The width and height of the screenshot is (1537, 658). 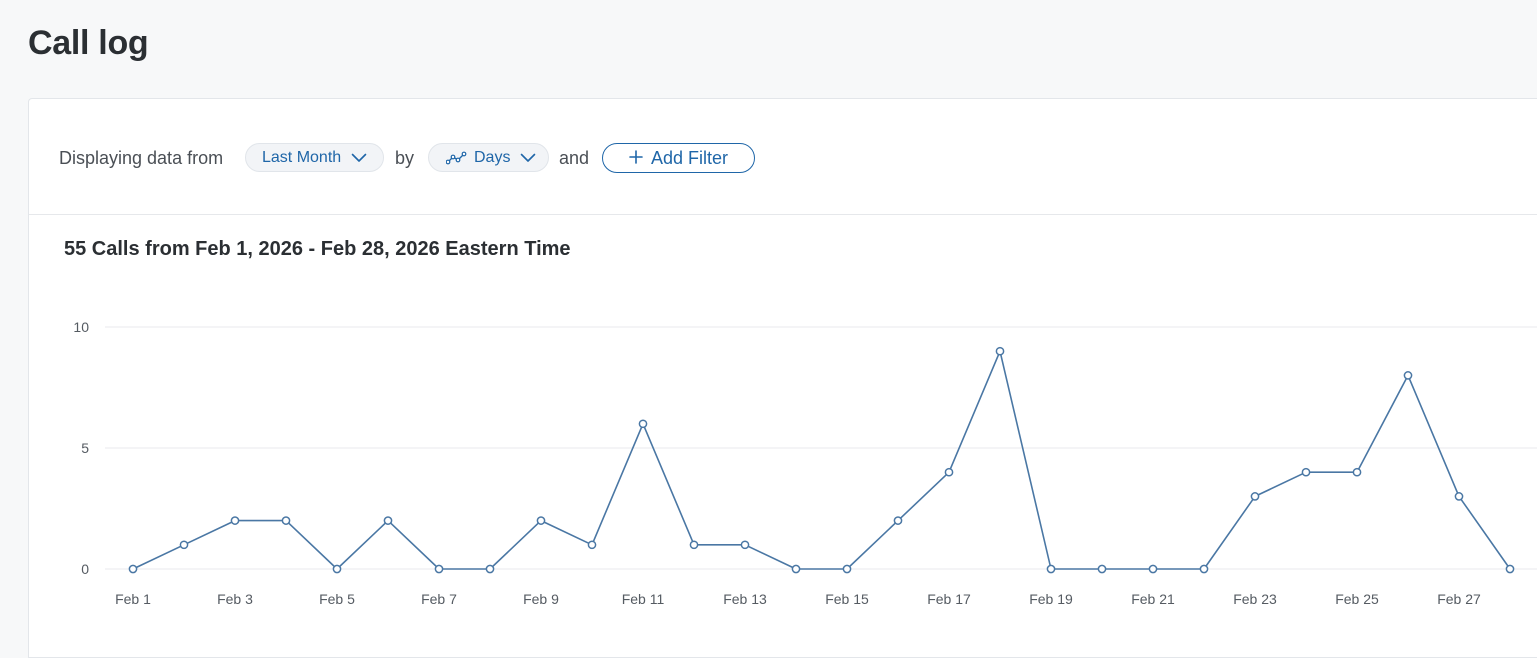 What do you see at coordinates (847, 599) in the screenshot?
I see `x-tick-label: Feb 15` at bounding box center [847, 599].